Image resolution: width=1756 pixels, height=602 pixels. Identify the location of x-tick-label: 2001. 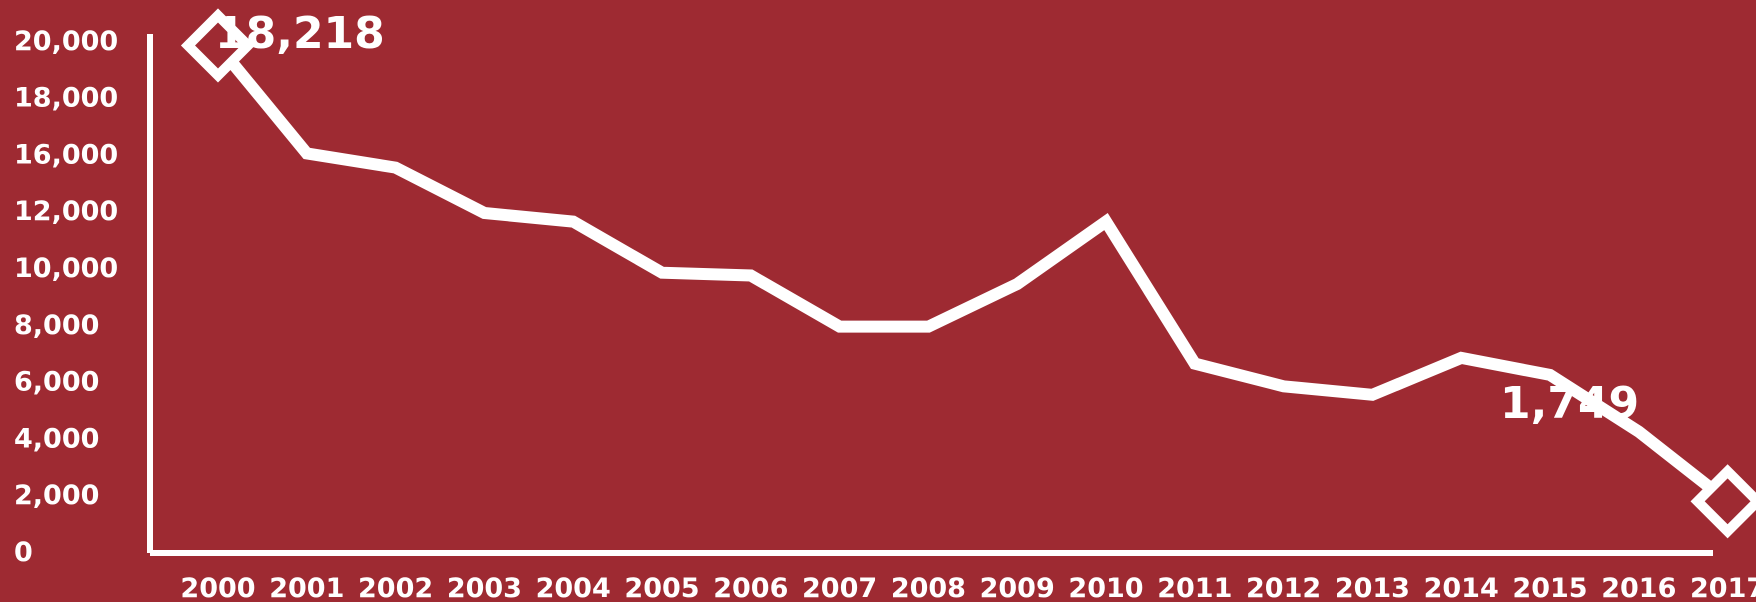
(306, 587).